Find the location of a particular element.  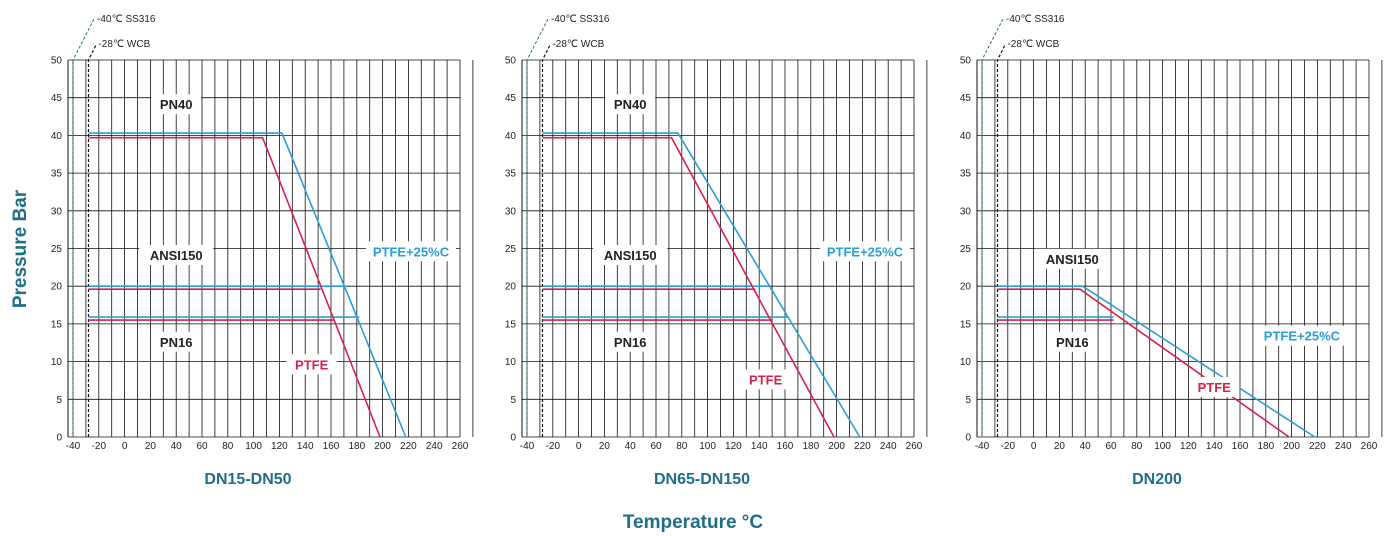

y-axis-label: Pressure Bar is located at coordinates (20, 248).